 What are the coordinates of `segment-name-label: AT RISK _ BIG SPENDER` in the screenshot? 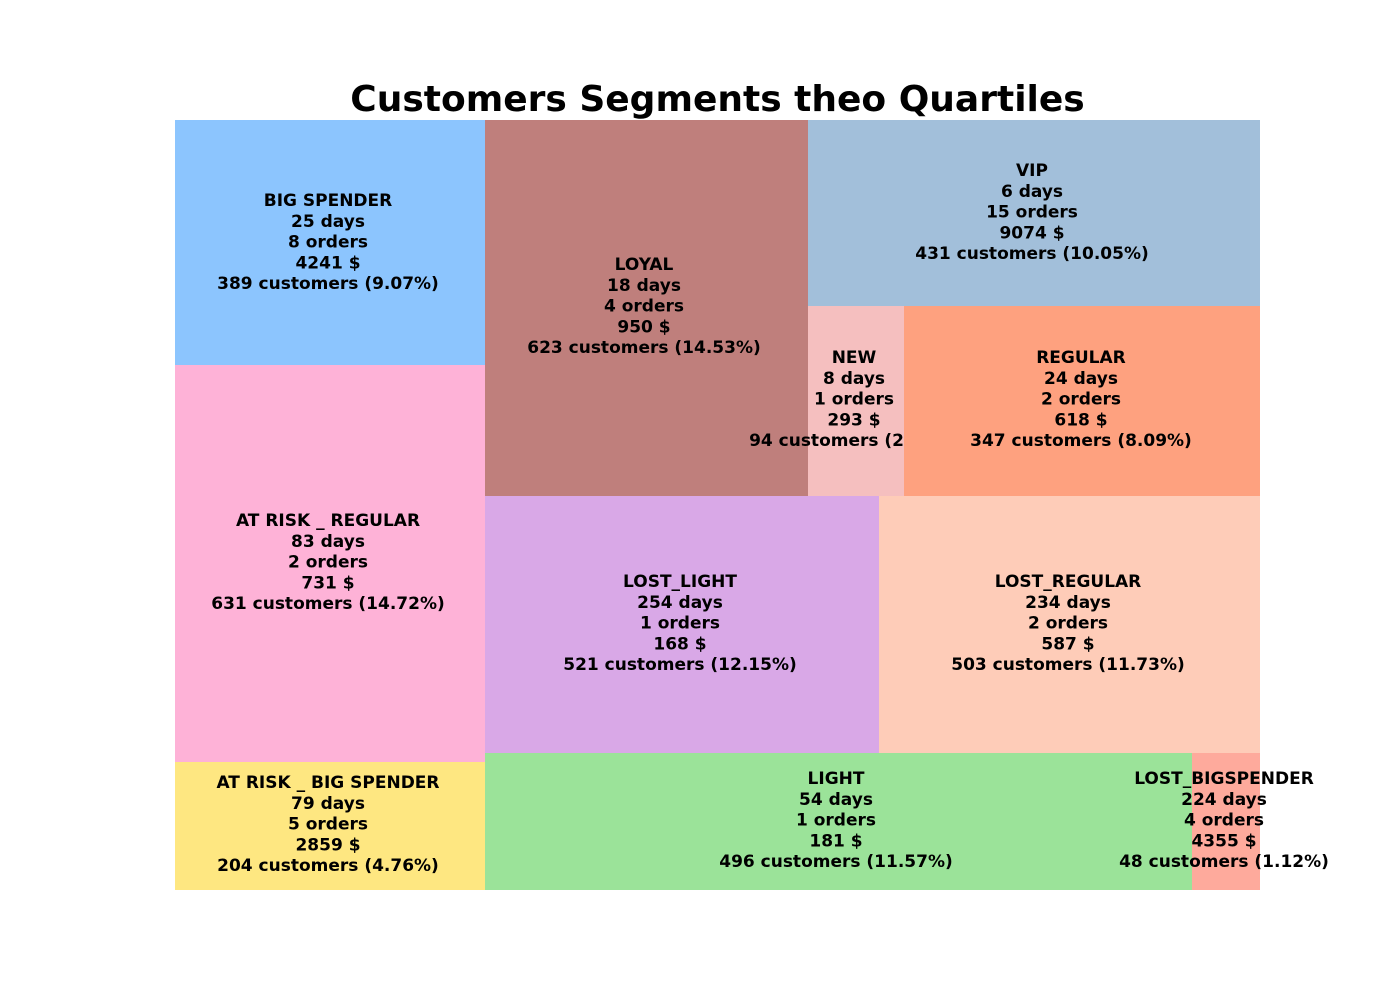 It's located at (327, 783).